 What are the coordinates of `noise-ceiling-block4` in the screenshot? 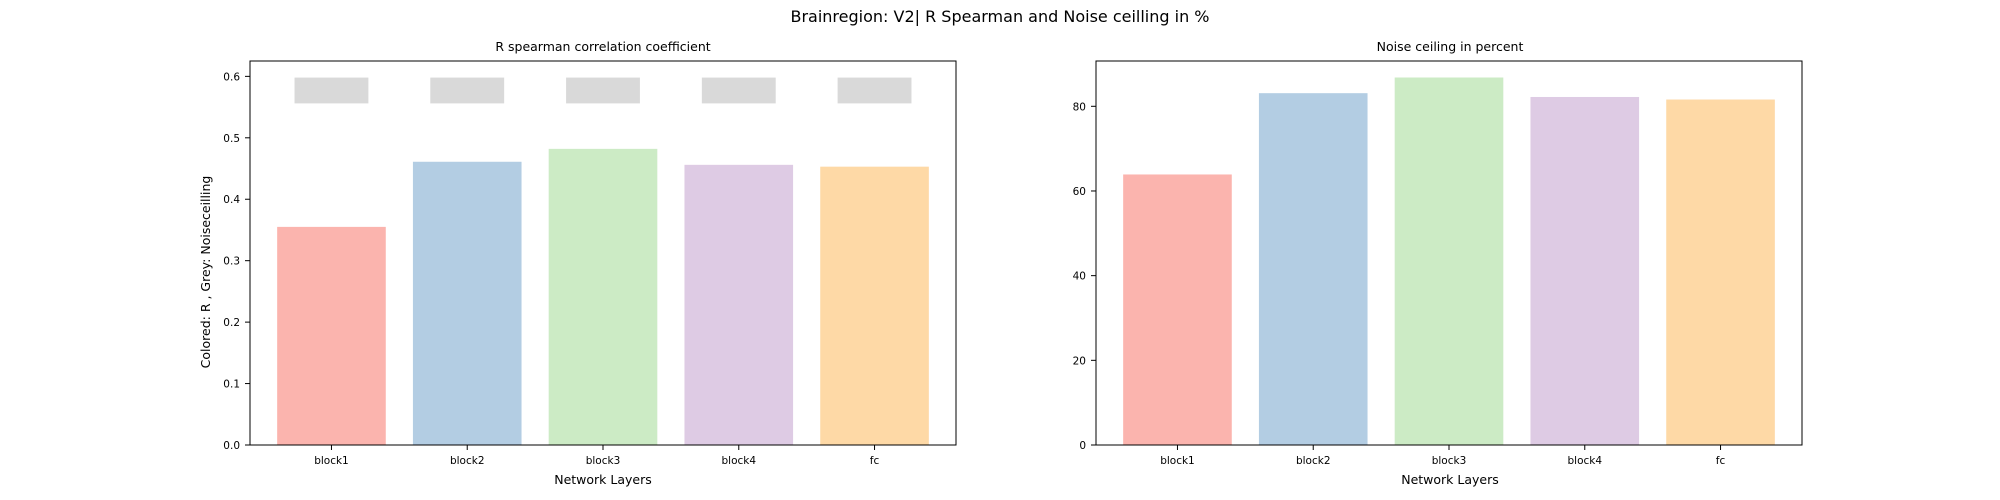 It's located at (738, 90).